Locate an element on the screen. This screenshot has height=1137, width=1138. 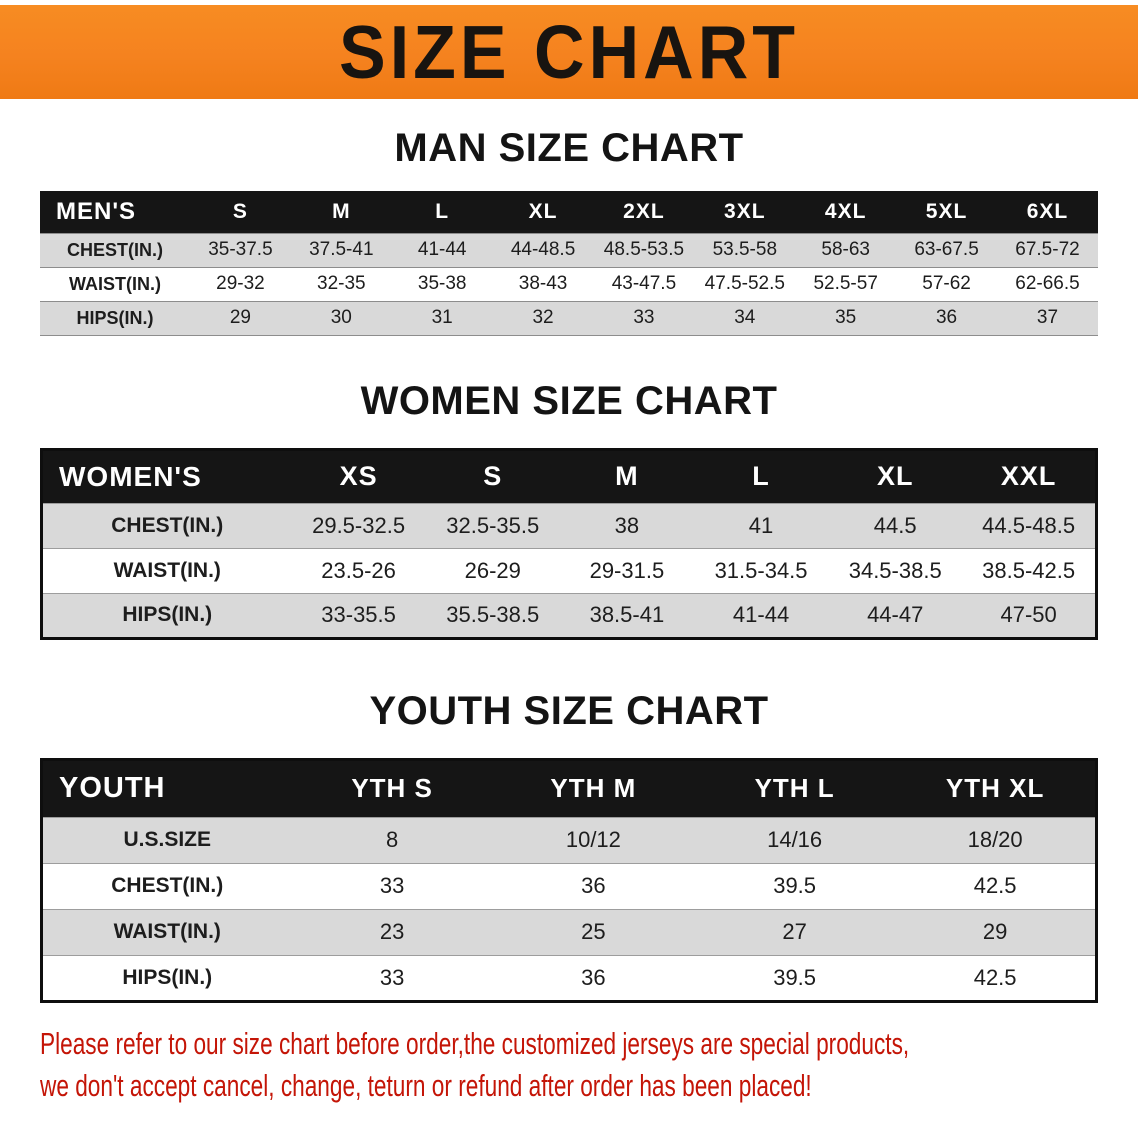
value-cell: 63-67.5 is located at coordinates (946, 249).